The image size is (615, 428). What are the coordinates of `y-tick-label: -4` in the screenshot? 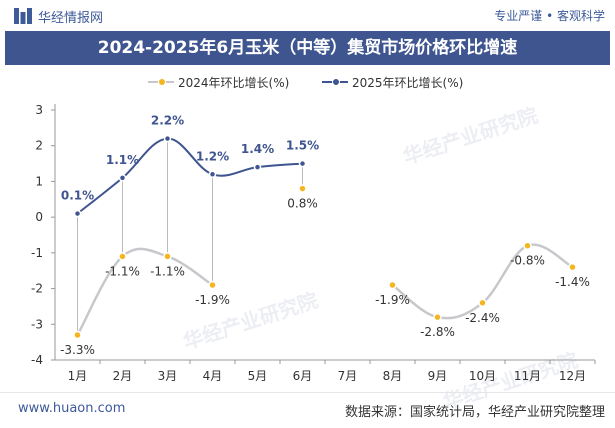 It's located at (37, 360).